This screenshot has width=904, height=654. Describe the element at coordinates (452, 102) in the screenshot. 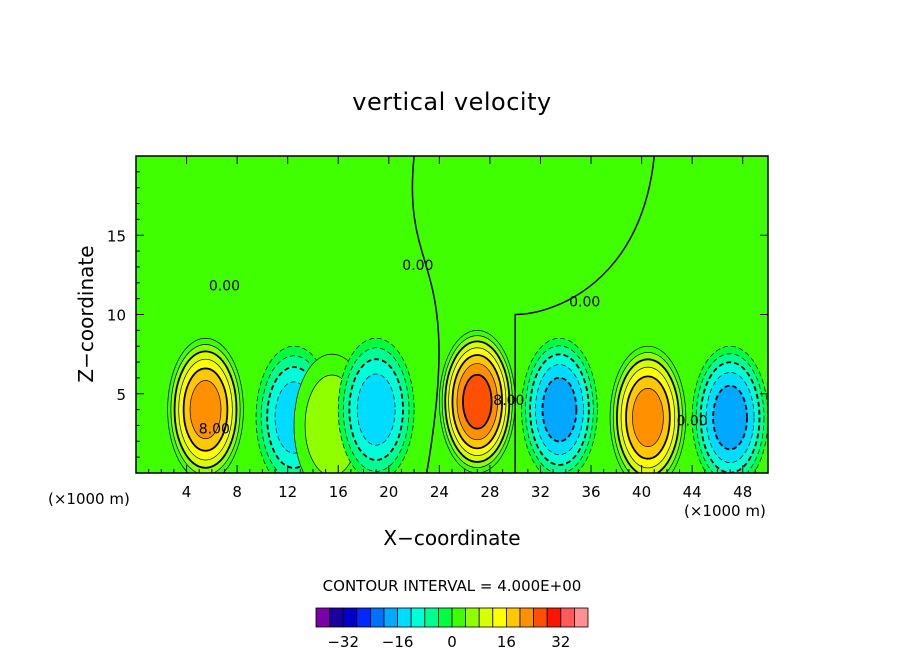

I see `chart-title: vertical velocity` at that location.